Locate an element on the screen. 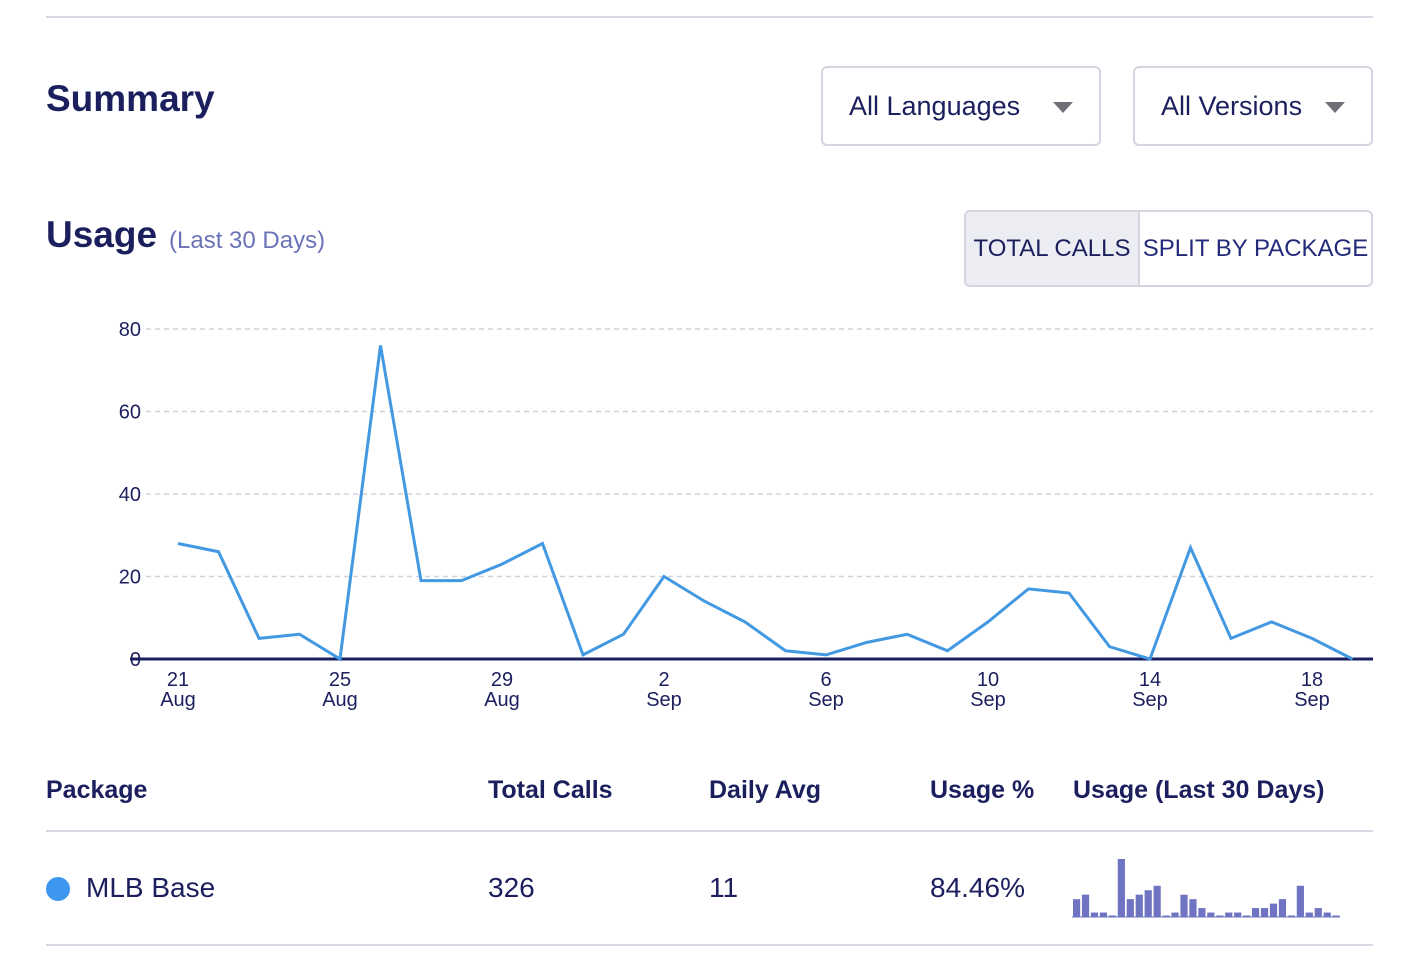 The image size is (1406, 964). package-name: MLB Base is located at coordinates (151, 887).